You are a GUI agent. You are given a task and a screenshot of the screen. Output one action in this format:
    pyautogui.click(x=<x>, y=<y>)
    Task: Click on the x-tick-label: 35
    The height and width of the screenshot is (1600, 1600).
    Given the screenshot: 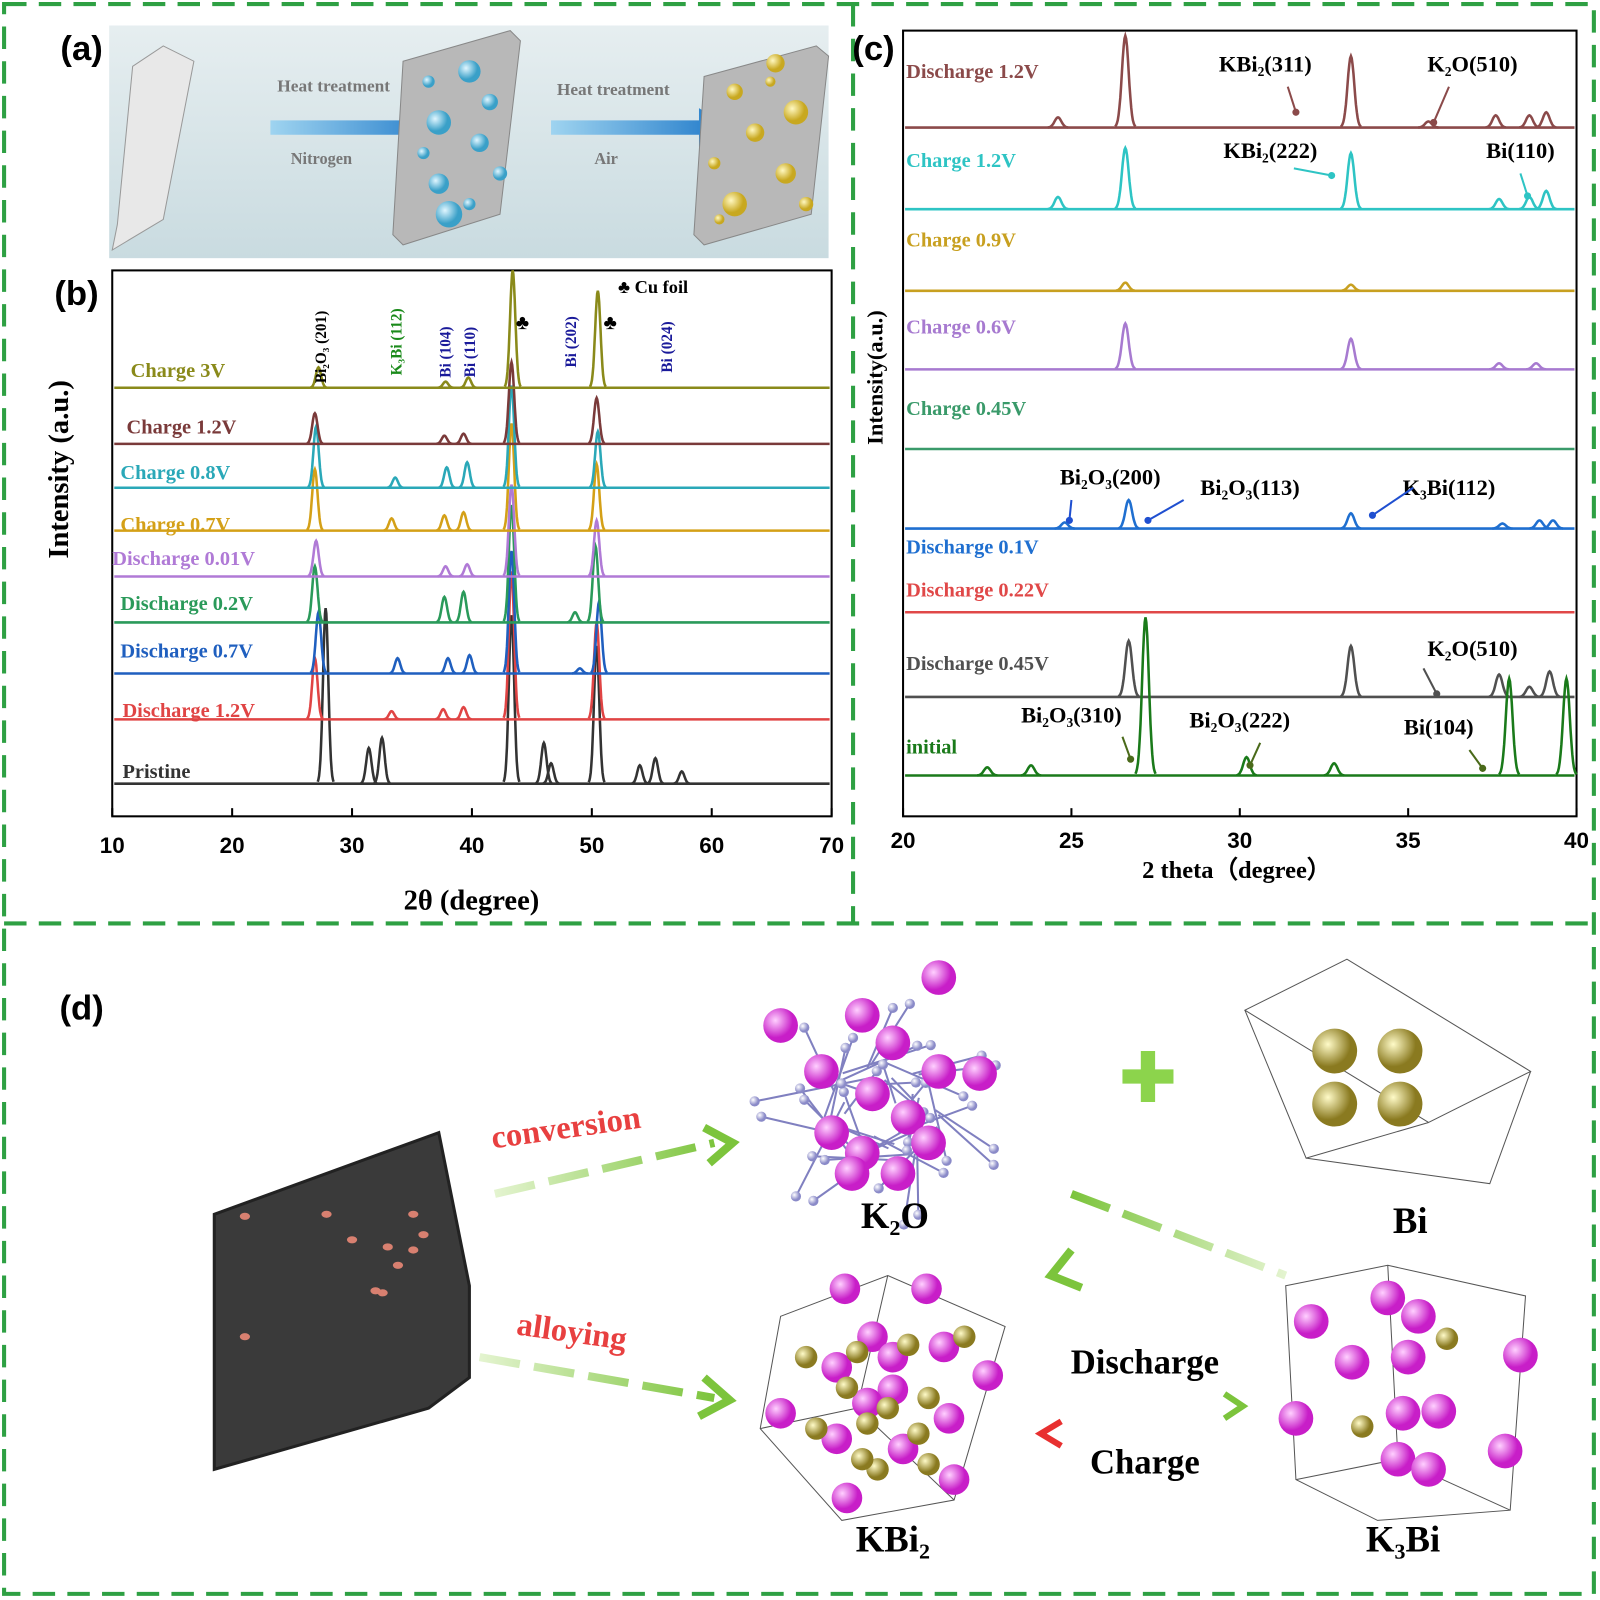 What is the action you would take?
    pyautogui.click(x=1408, y=840)
    